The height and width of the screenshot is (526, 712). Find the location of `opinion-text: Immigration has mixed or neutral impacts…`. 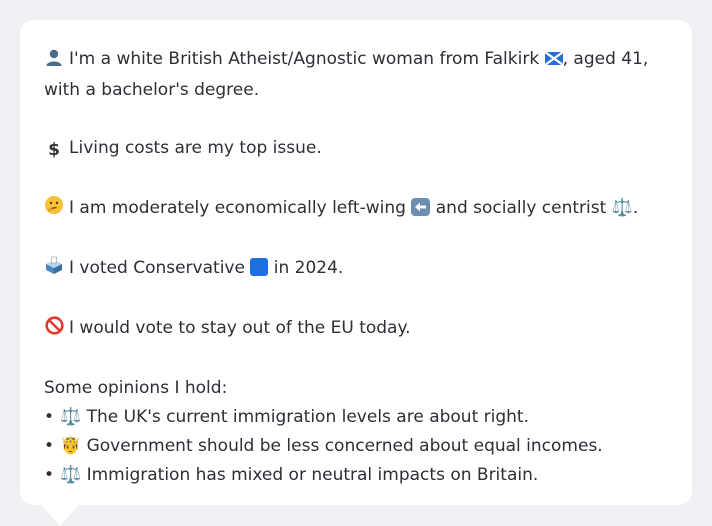

opinion-text: Immigration has mixed or neutral impacts… is located at coordinates (312, 475).